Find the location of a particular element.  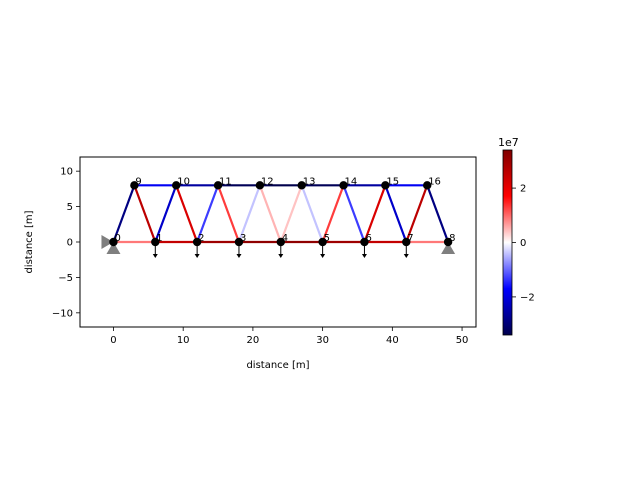

node-label: 1 is located at coordinates (159, 238).